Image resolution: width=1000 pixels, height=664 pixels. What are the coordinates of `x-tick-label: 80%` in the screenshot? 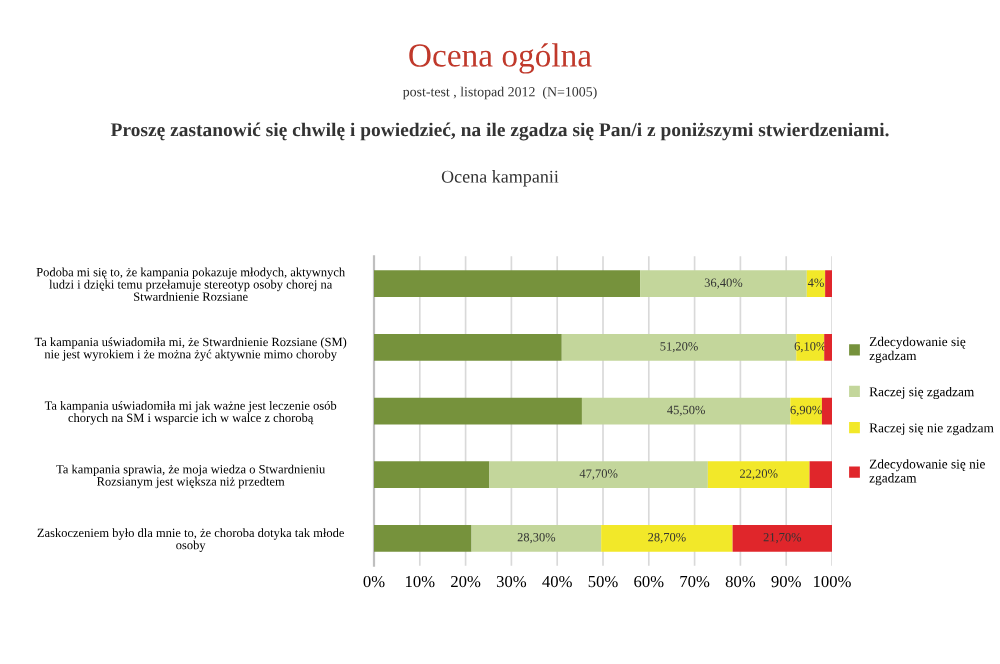 It's located at (740, 581).